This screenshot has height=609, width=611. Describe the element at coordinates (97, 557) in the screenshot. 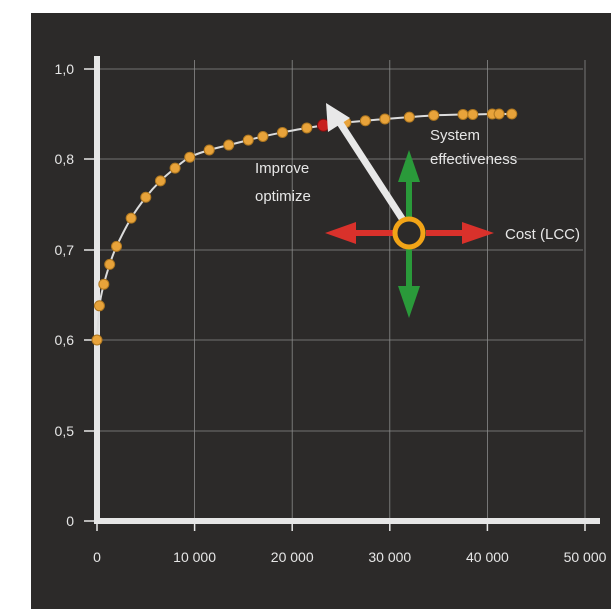

I see `x-tick-label: 0` at that location.